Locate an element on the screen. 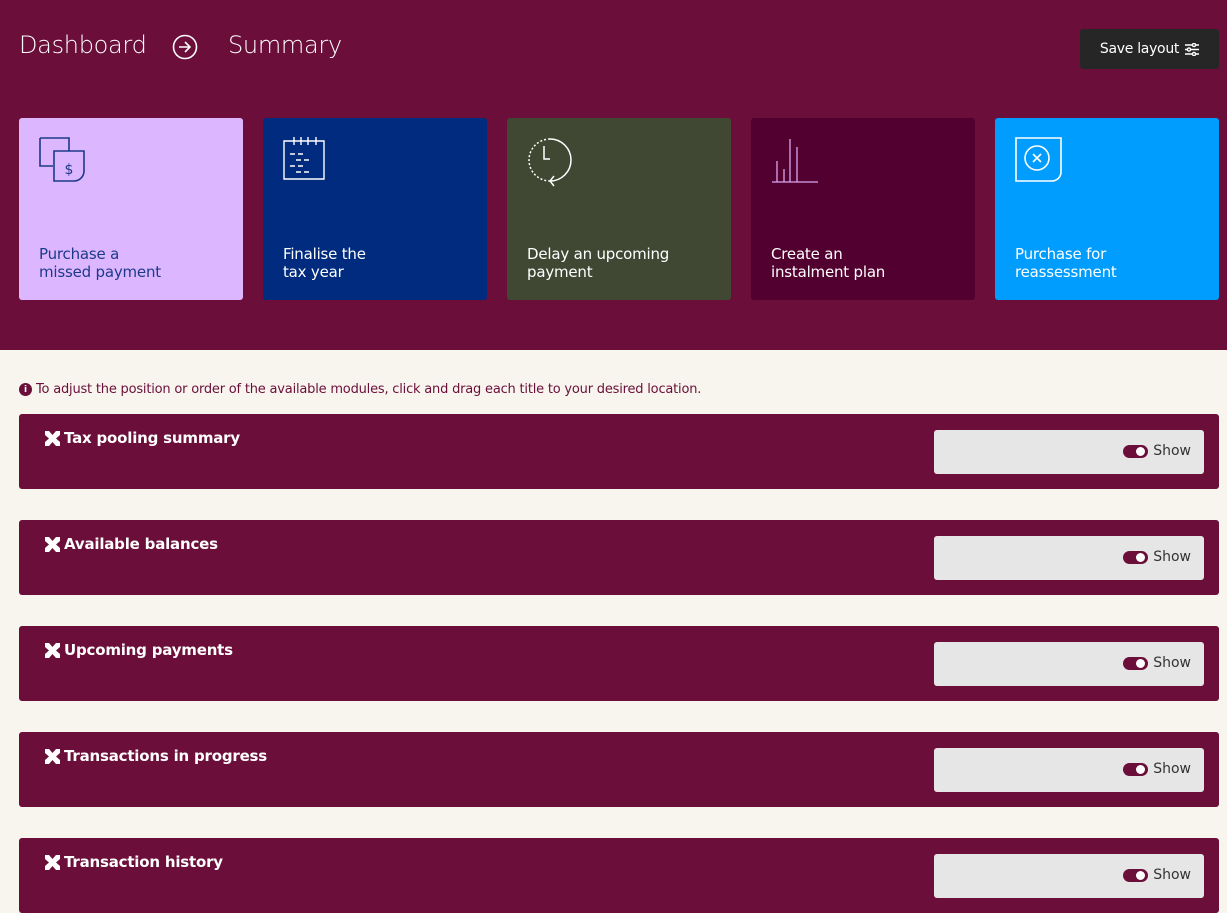 The height and width of the screenshot is (913, 1227). page-title: Summary is located at coordinates (285, 45).